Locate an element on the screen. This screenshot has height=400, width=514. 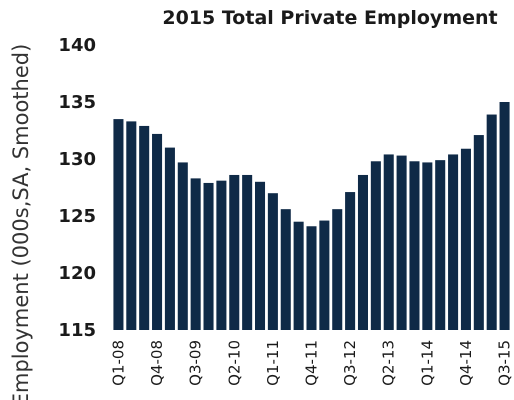
chart-title: 2015 Total Private Employment is located at coordinates (329, 18).